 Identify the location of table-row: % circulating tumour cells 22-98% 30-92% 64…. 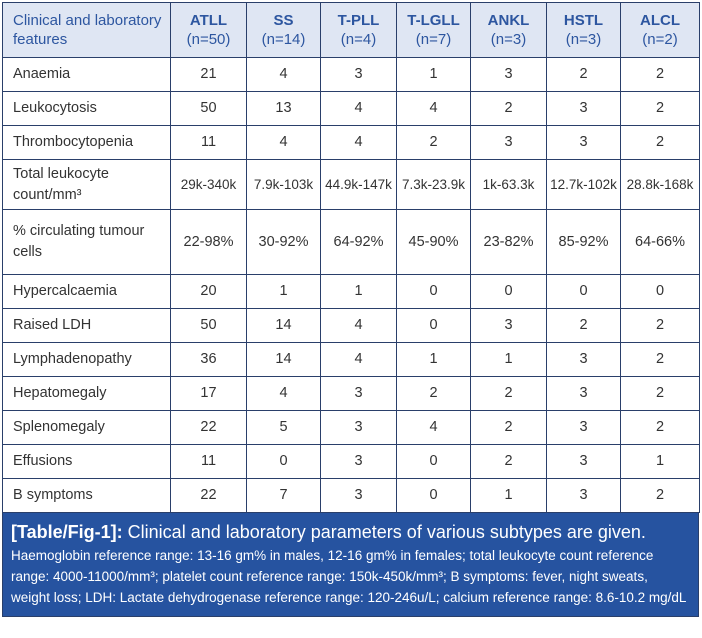
(351, 242).